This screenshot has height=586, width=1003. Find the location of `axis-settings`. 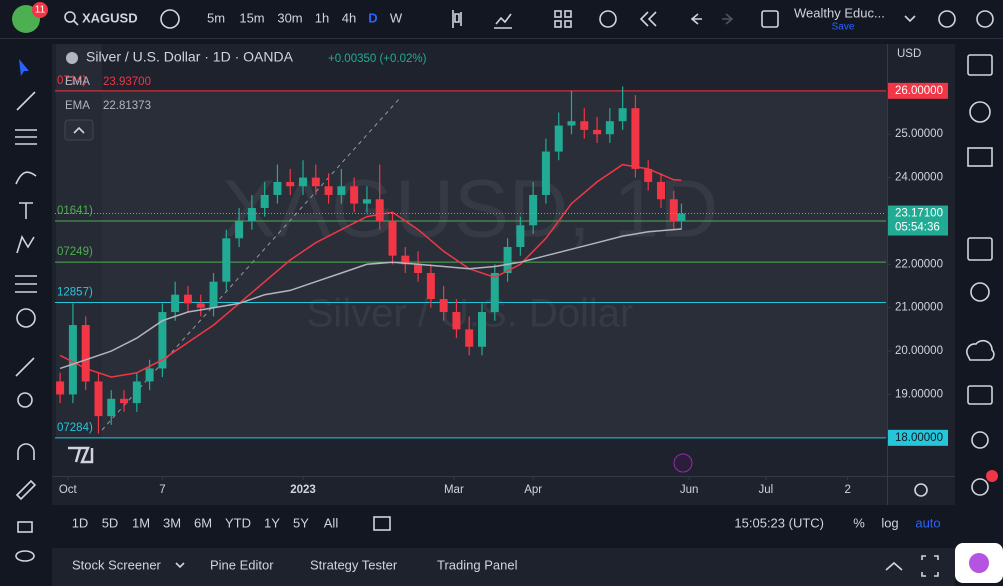

axis-settings is located at coordinates (921, 490).